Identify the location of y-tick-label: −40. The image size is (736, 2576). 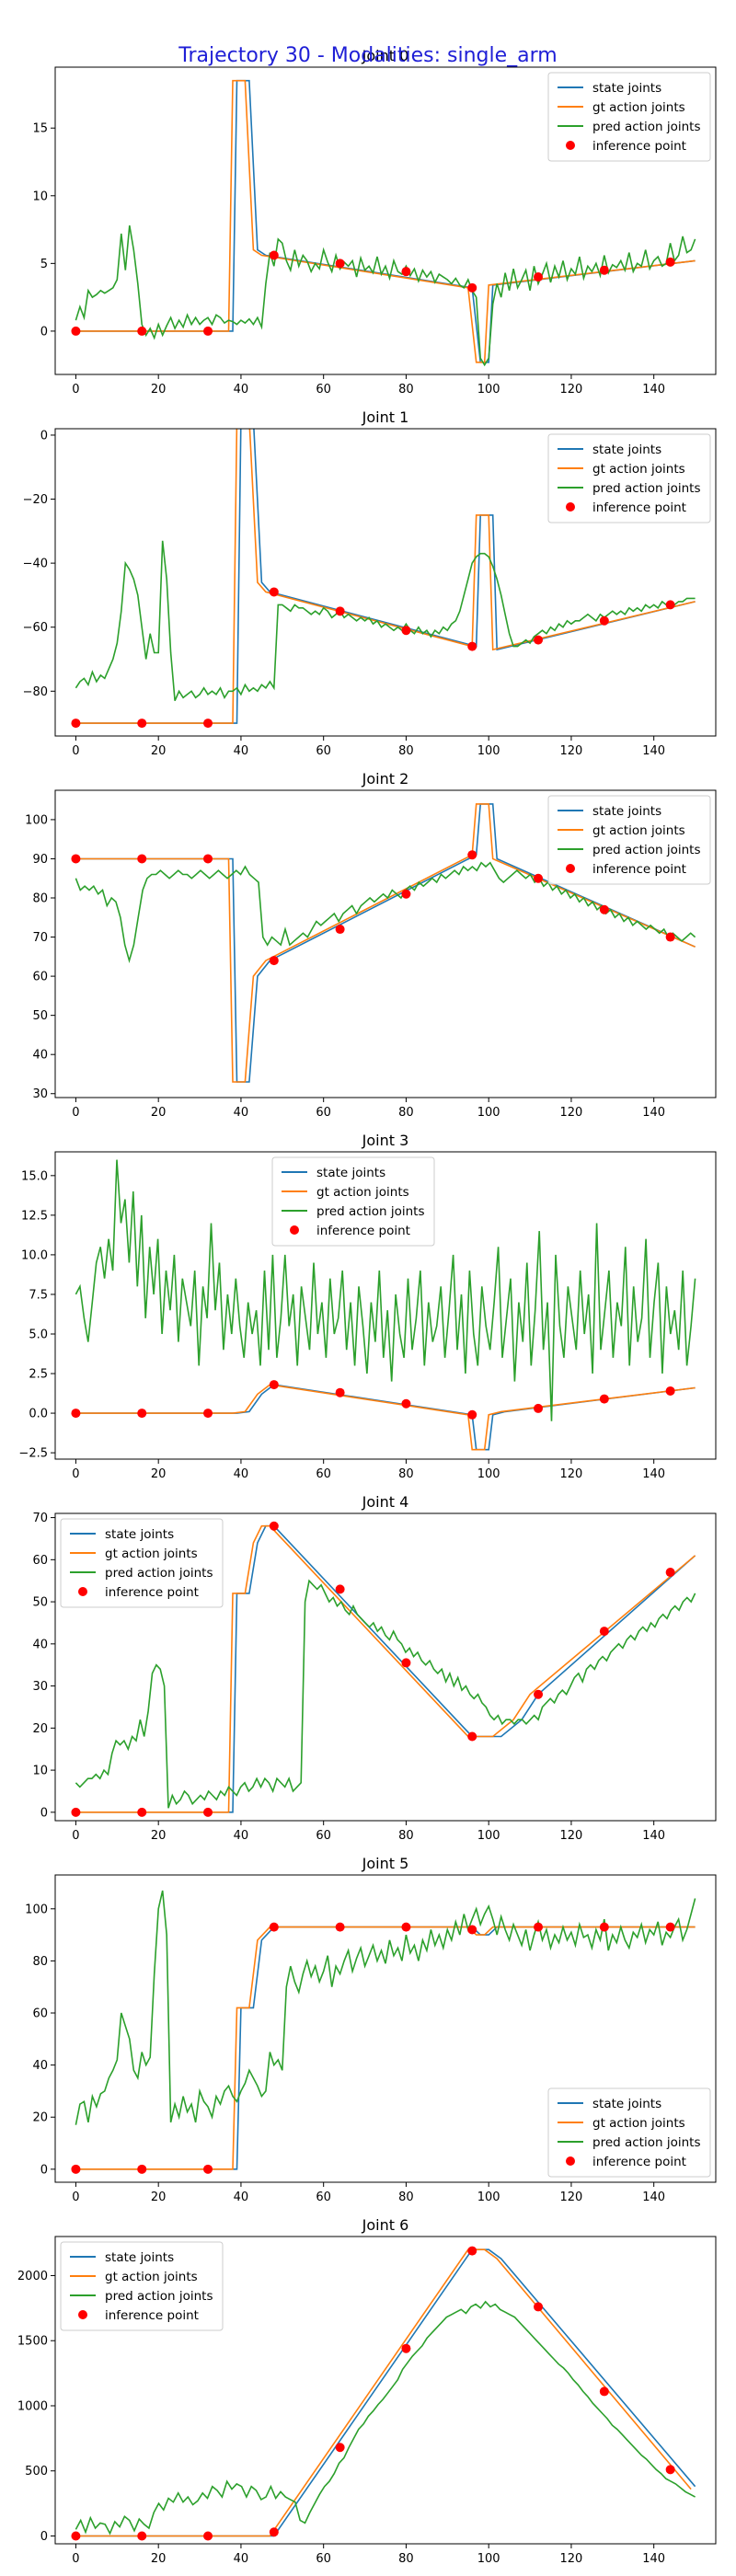
(35, 564).